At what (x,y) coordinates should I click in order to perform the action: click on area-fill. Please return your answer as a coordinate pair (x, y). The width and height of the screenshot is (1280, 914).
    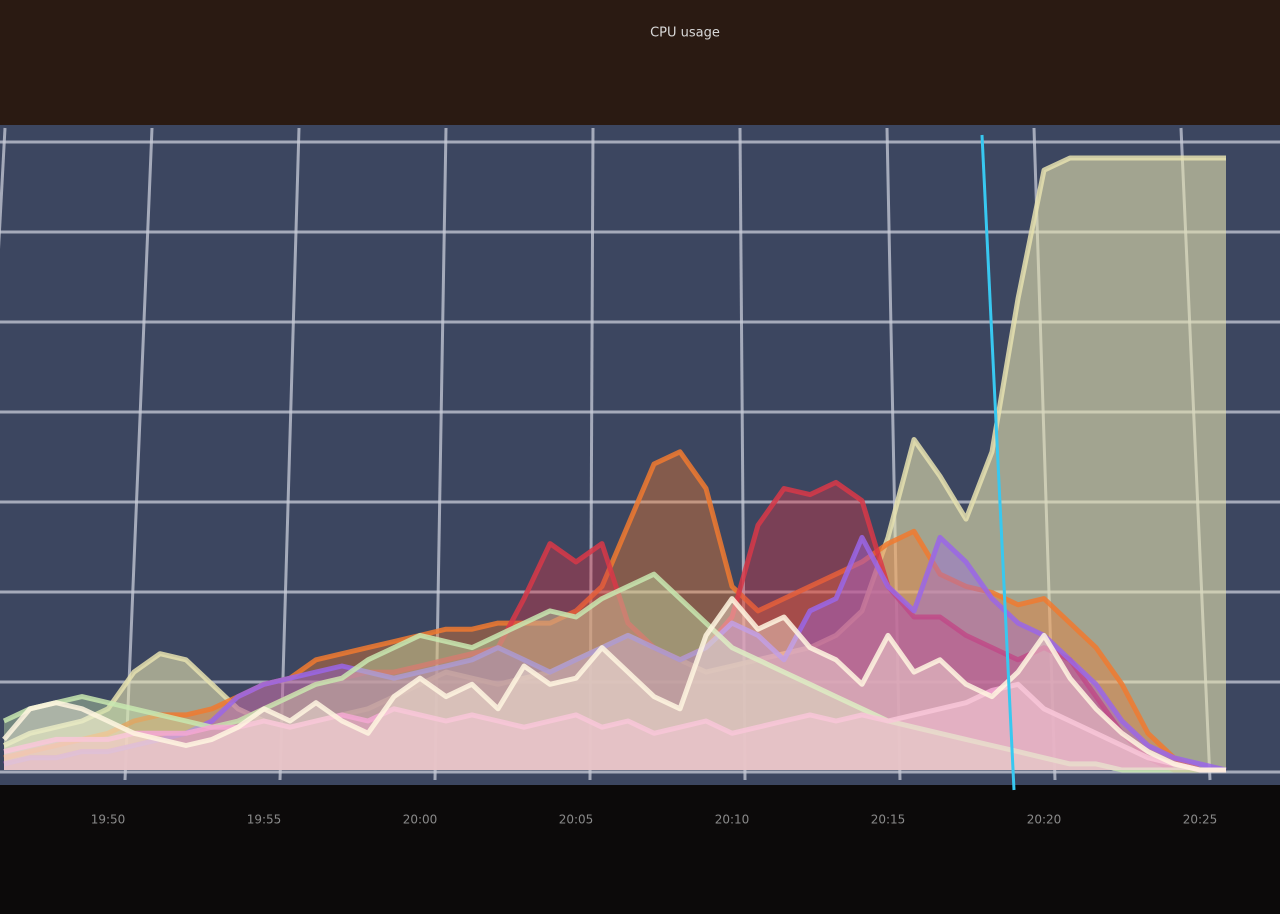
    Looking at the image, I should click on (615, 727).